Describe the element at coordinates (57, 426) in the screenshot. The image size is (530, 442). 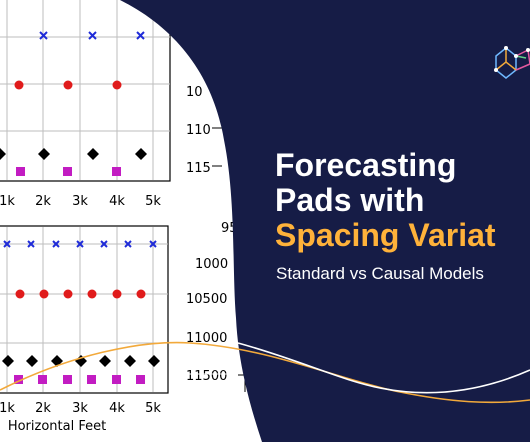
I see `x-axis-label: Horizontal Feet` at that location.